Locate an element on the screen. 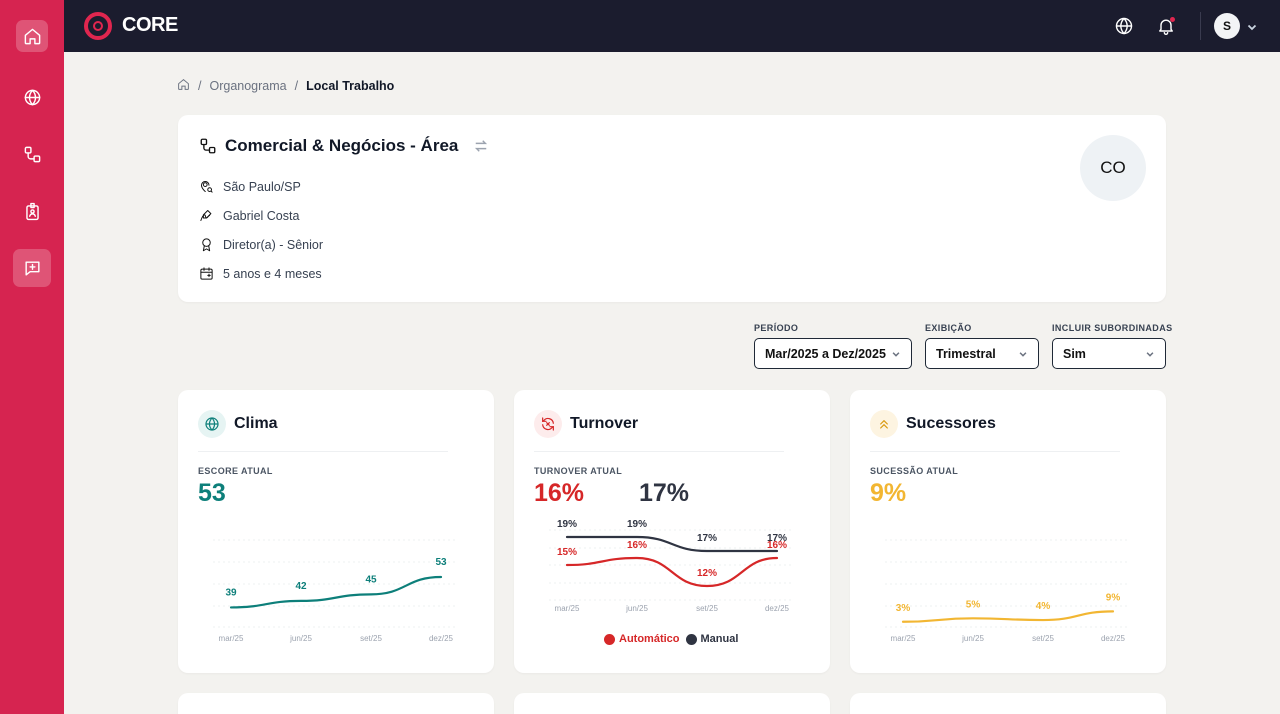 This screenshot has height=714, width=1280. filter-label: EXIBIÇÃO is located at coordinates (948, 328).